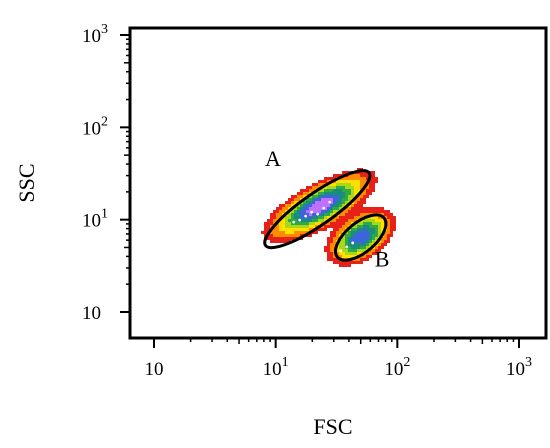  I want to click on gate-labels: AB, so click(327, 208).